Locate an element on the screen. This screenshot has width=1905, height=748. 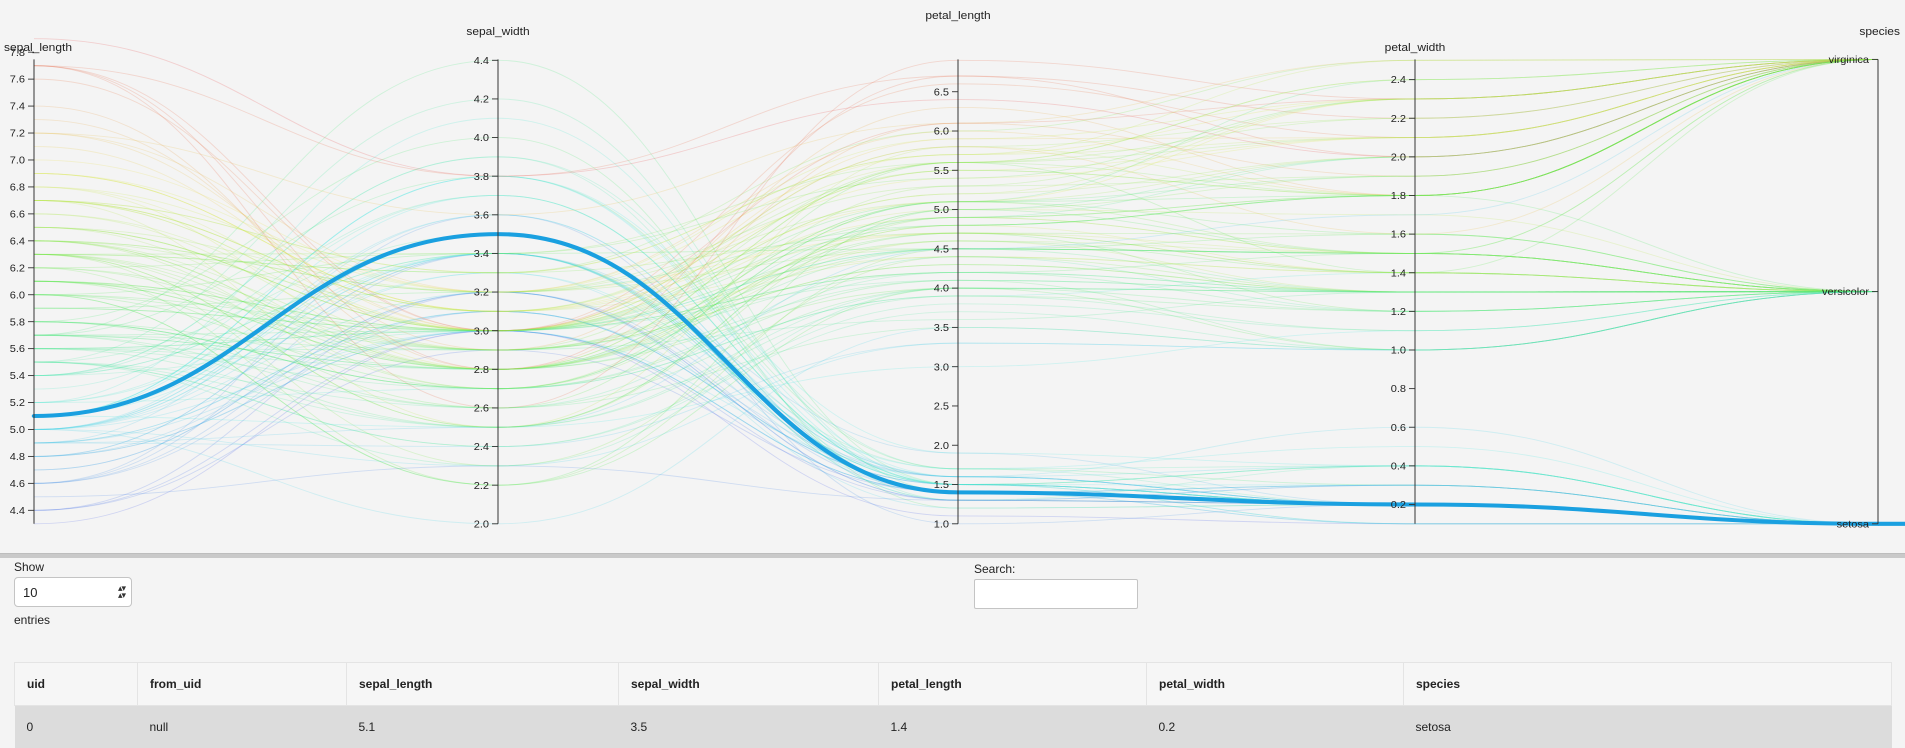
axis-title: sepal_length is located at coordinates (38, 47).